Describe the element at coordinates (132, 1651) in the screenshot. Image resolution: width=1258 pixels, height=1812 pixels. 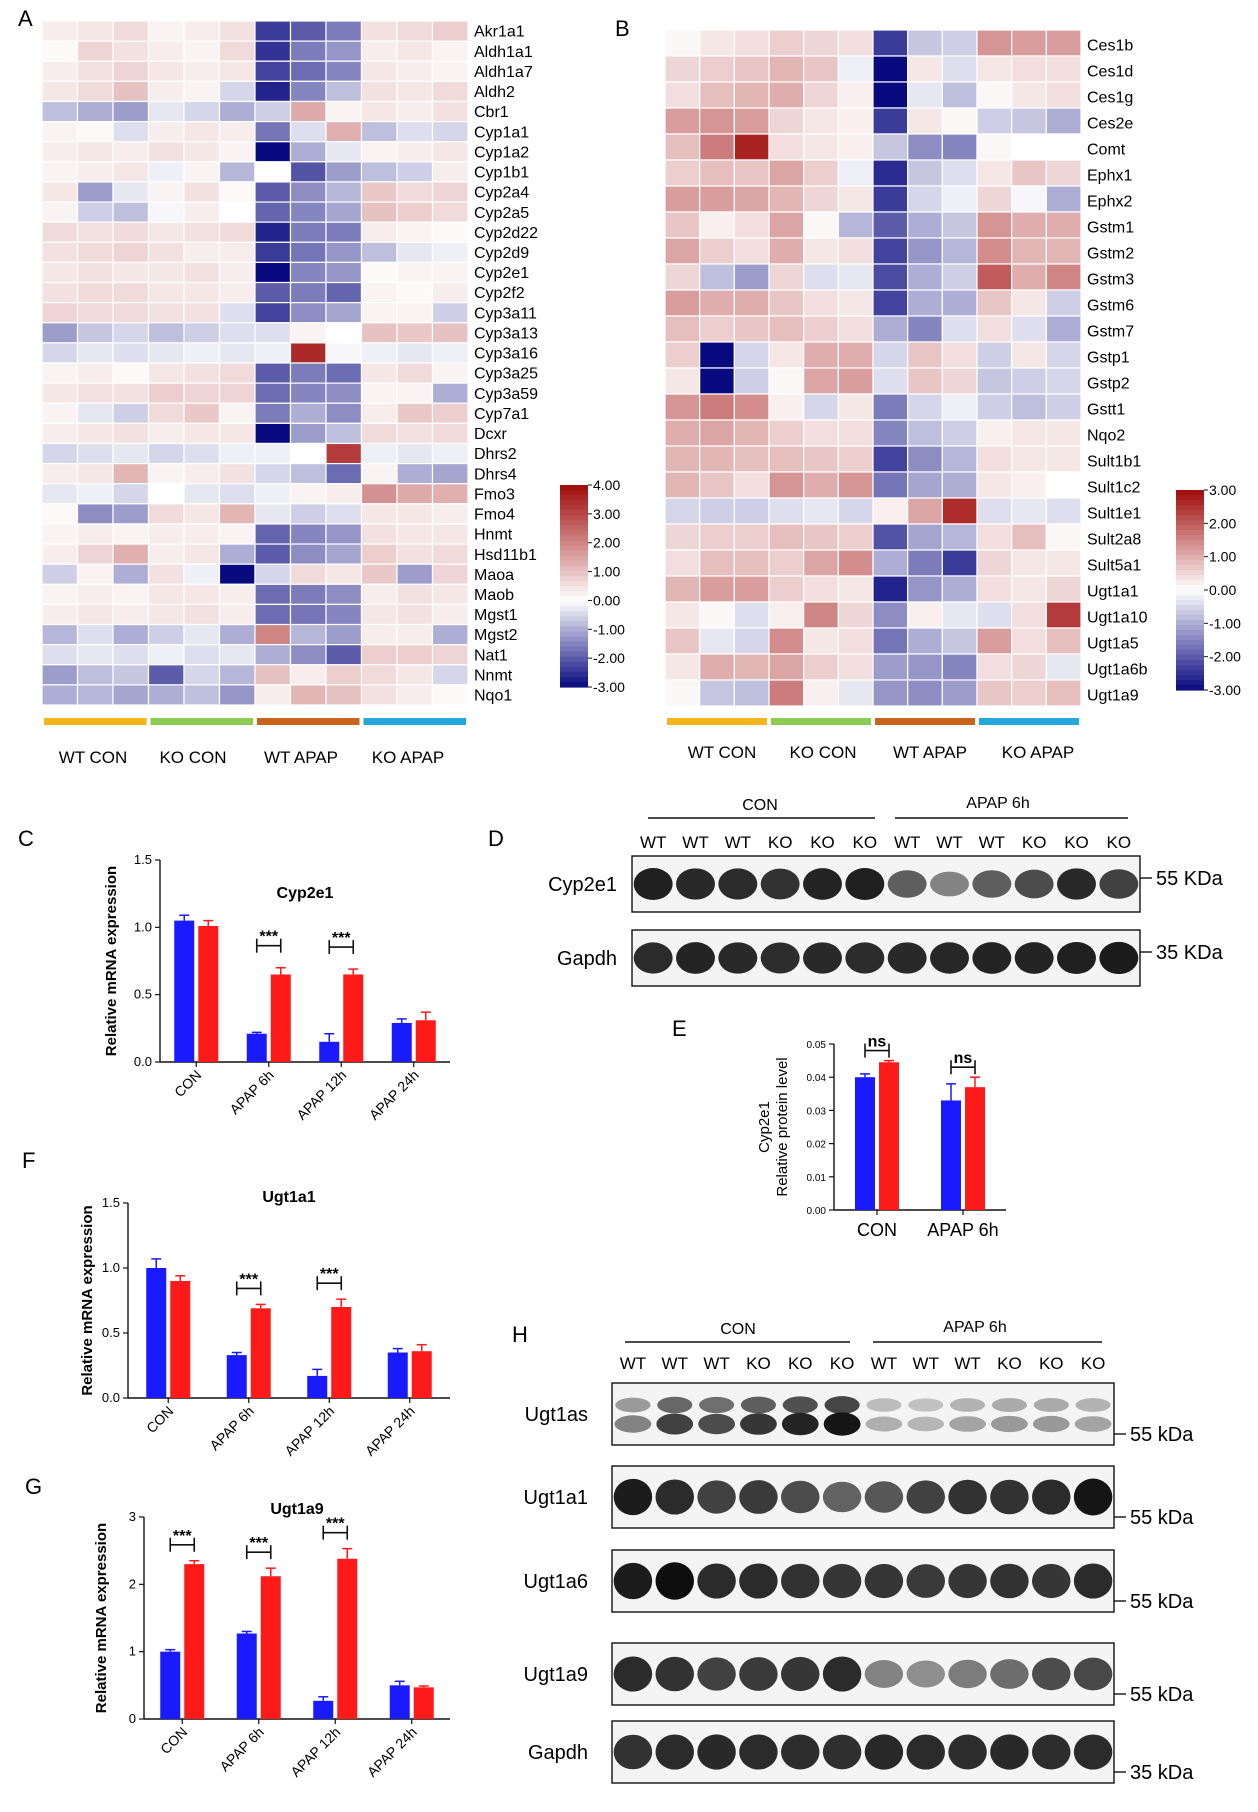
I see `y-tick-label: 1` at that location.